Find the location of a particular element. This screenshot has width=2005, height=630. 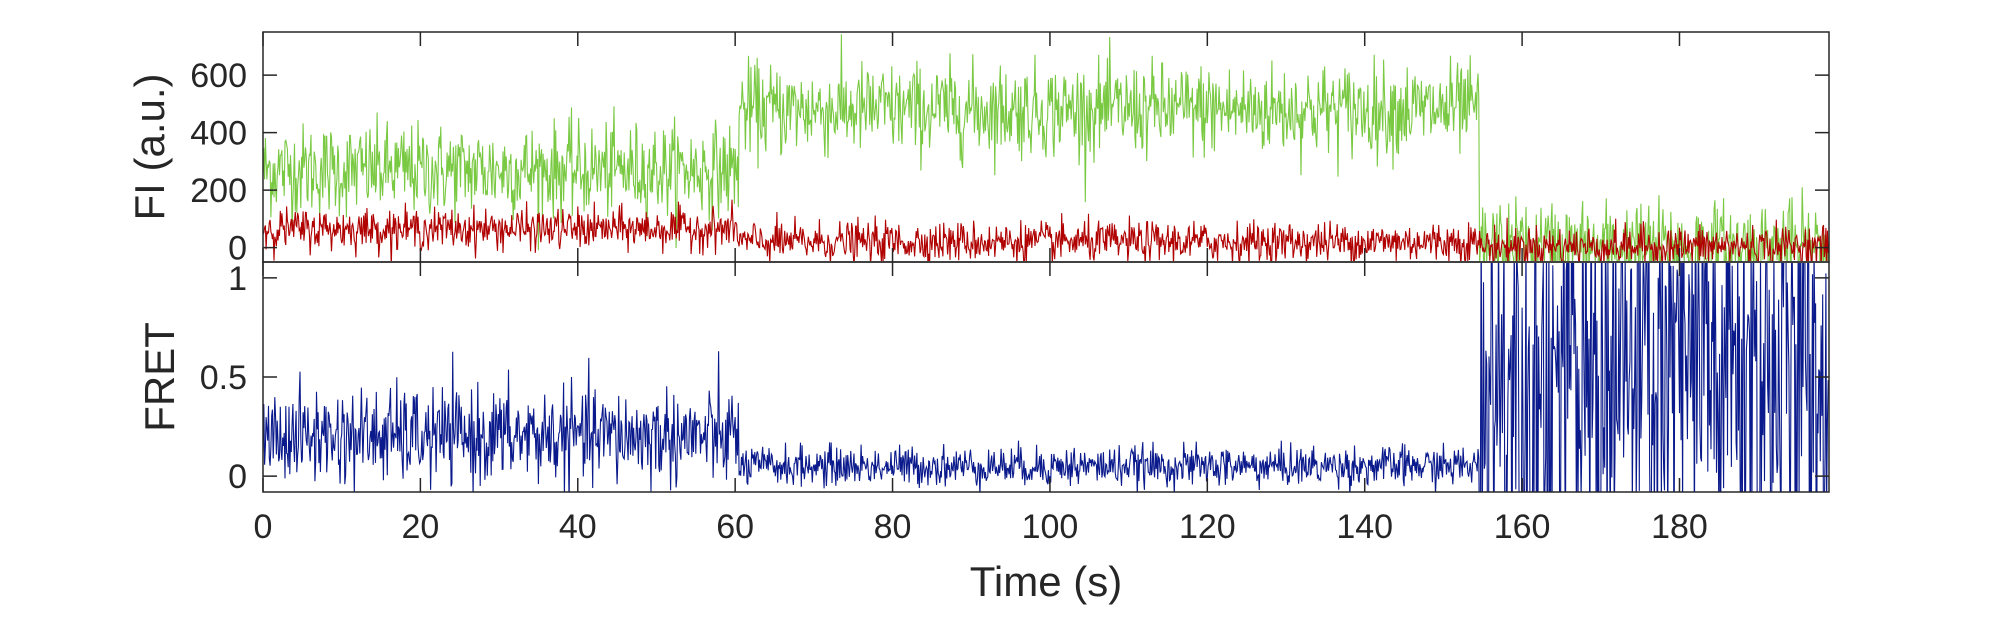

bottom-y-tick-label: 1 is located at coordinates (237, 279).